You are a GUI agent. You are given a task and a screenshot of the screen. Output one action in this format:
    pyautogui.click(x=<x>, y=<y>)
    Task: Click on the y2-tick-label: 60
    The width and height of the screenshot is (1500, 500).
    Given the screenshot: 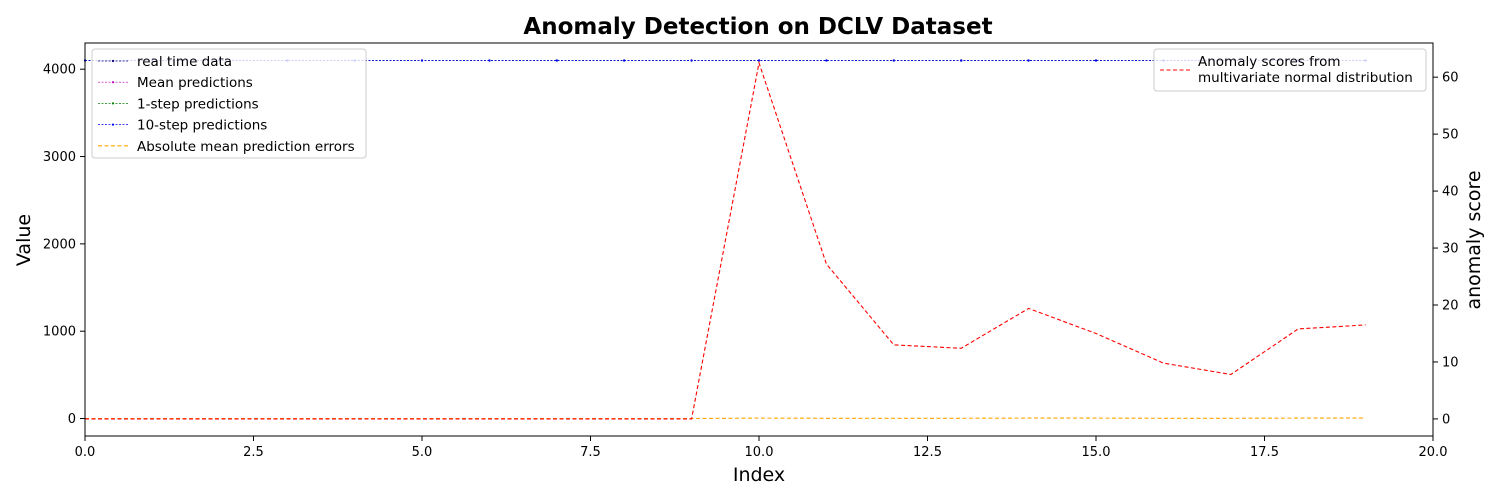 What is the action you would take?
    pyautogui.click(x=1450, y=78)
    